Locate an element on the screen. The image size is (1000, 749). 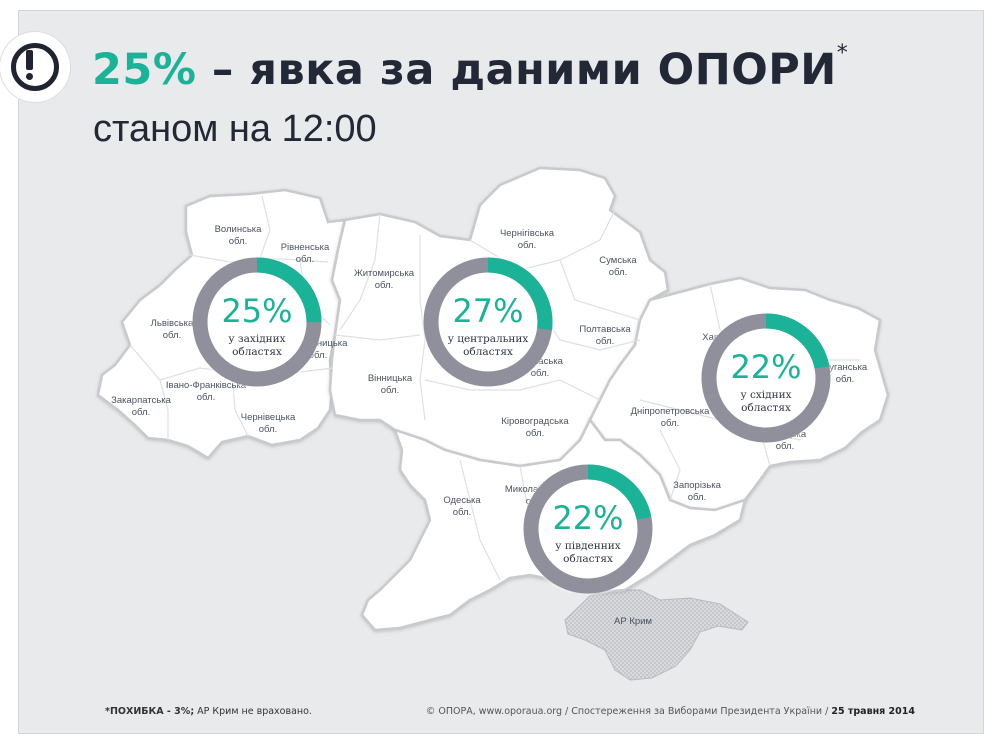
donut-central-center is located at coordinates (488, 322).